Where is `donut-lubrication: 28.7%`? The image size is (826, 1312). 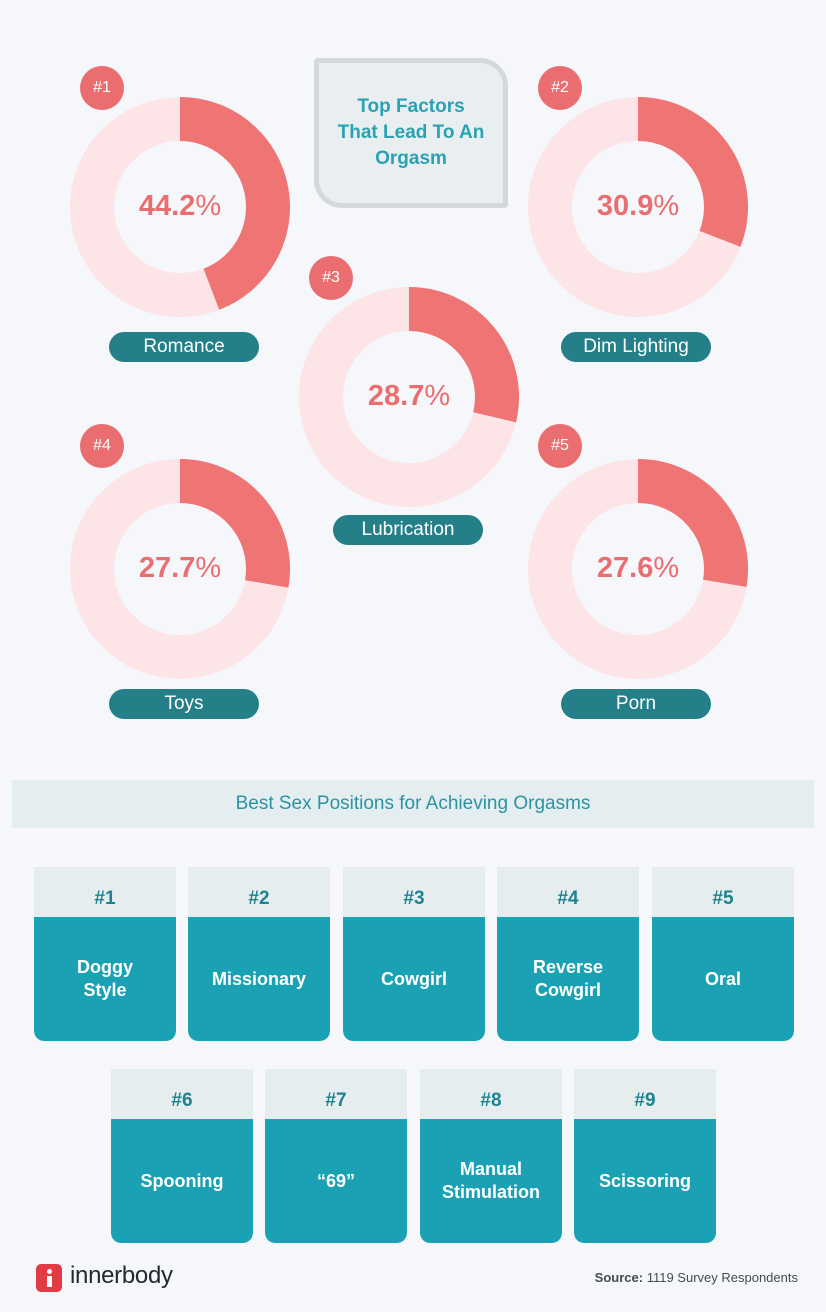 donut-lubrication: 28.7% is located at coordinates (409, 397).